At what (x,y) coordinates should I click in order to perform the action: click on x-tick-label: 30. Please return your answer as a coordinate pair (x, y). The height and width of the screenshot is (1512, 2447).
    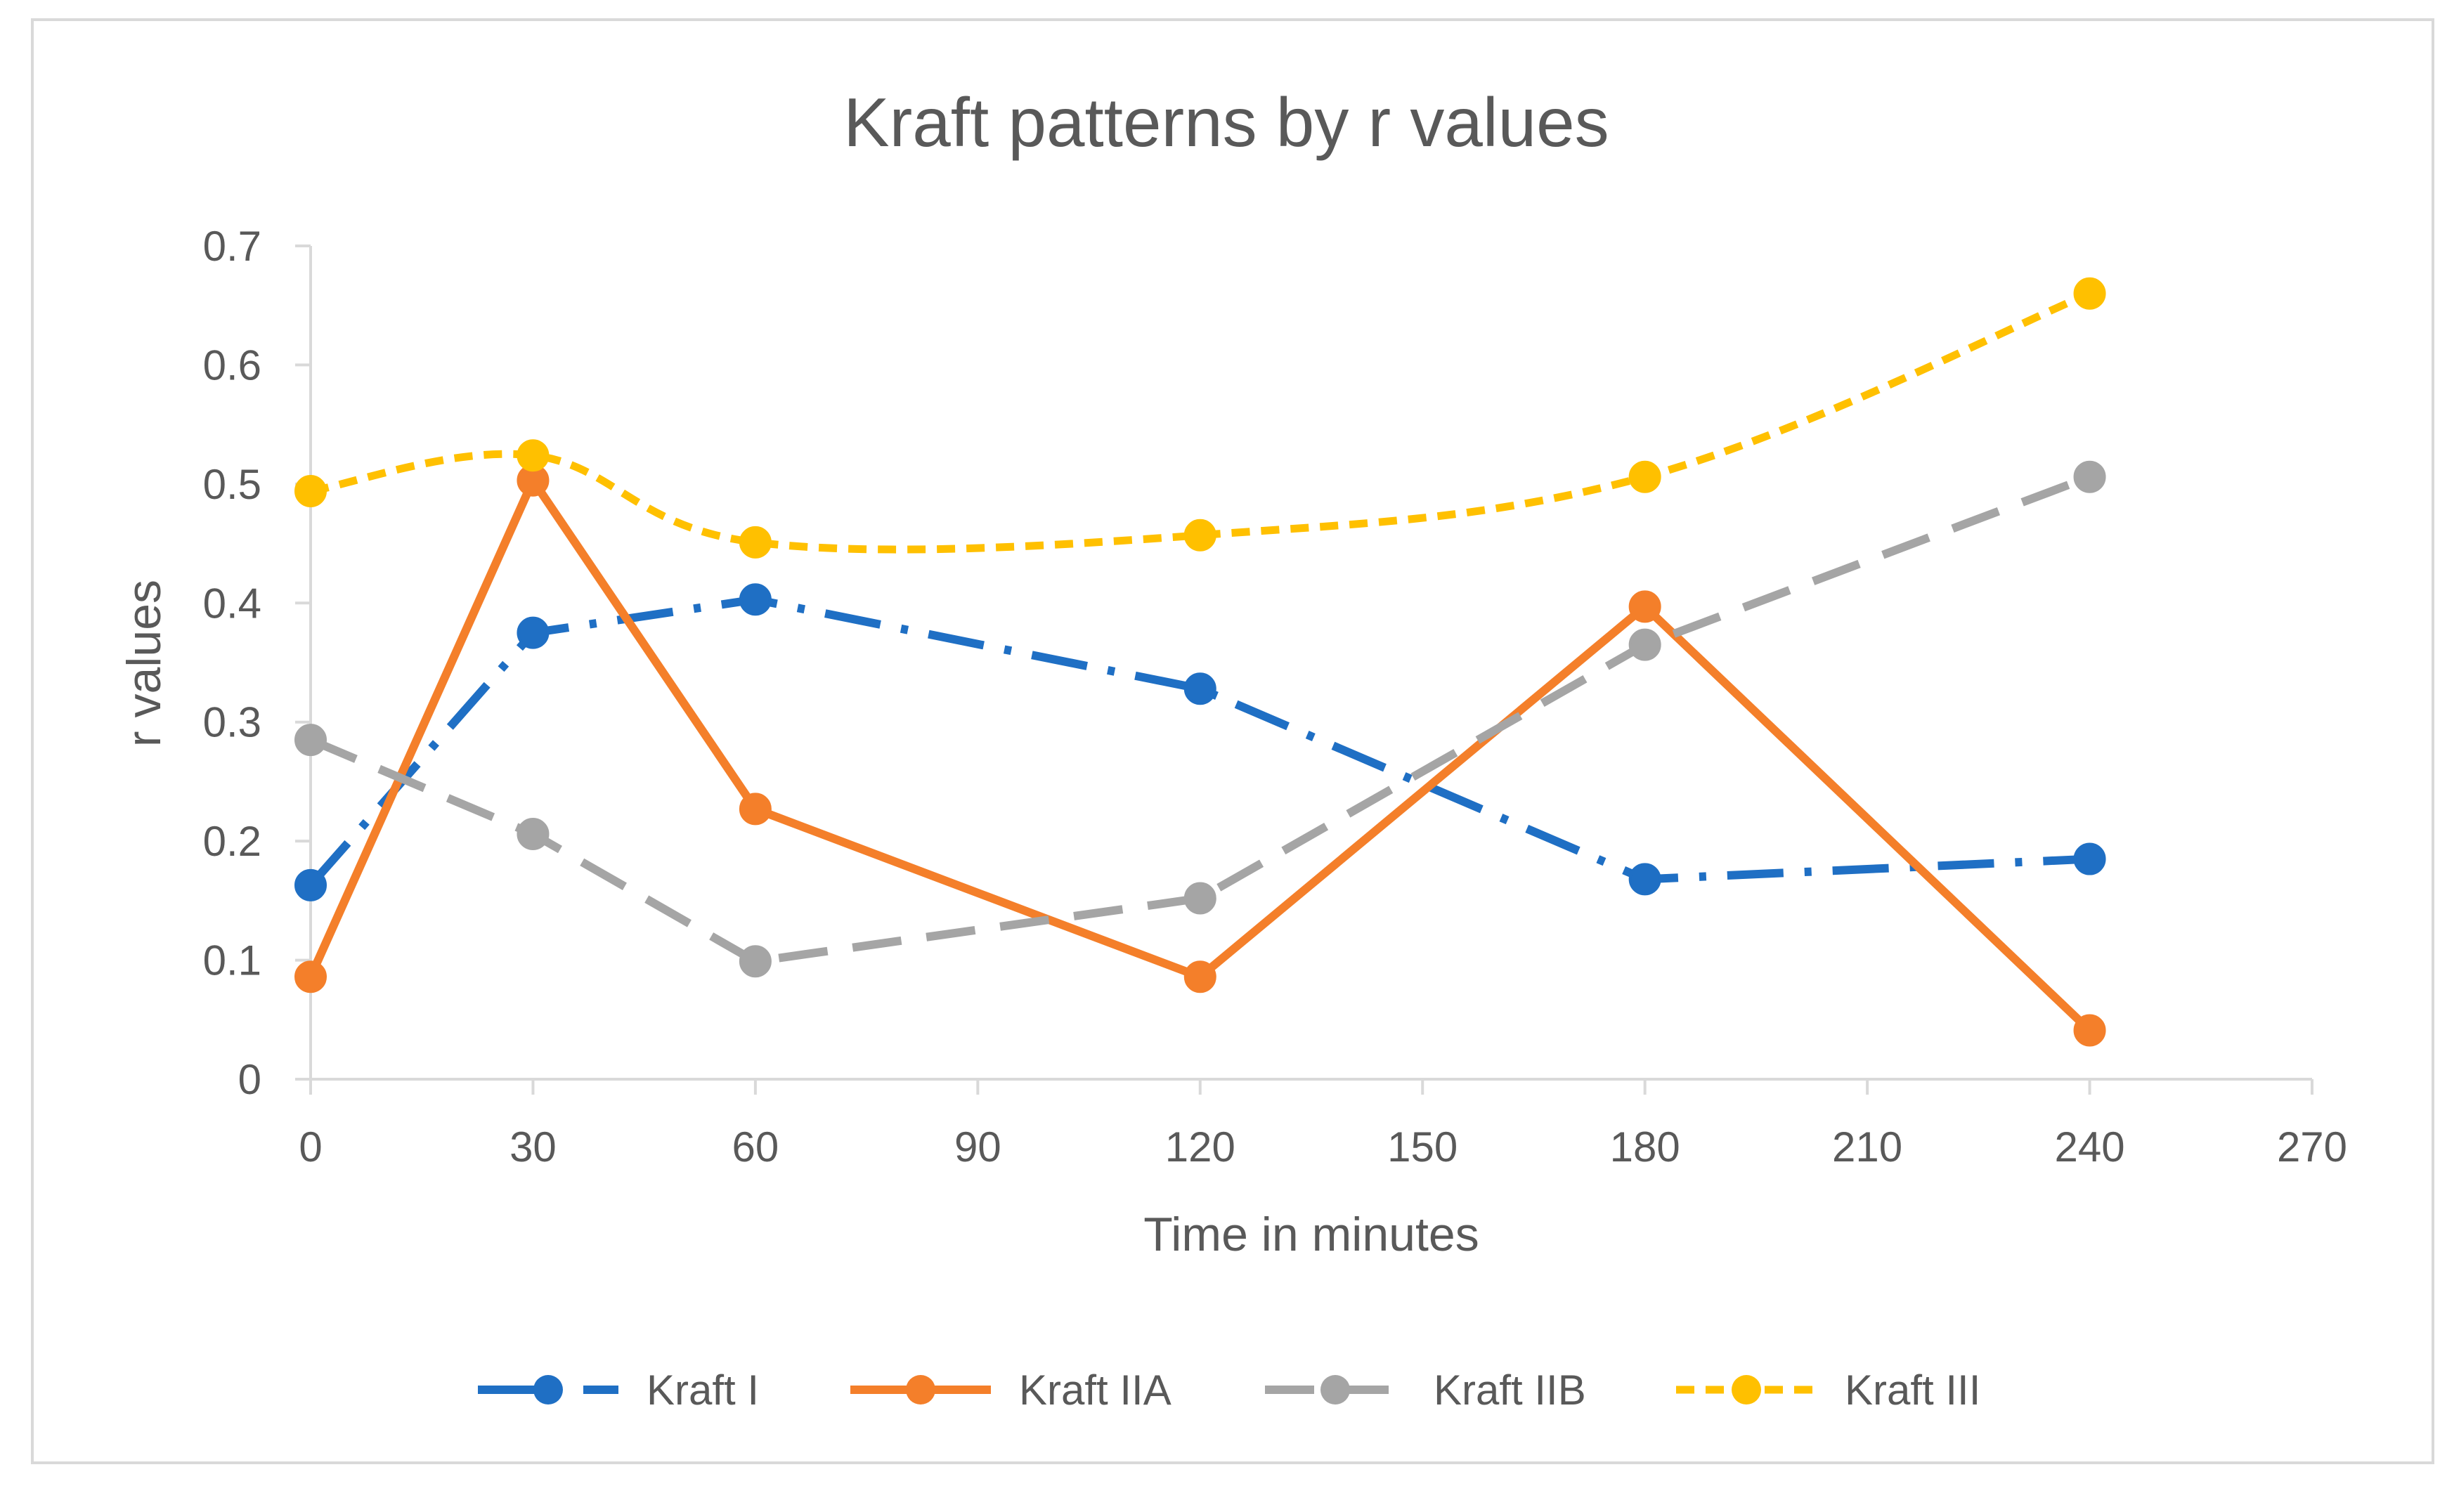
    Looking at the image, I should click on (533, 1147).